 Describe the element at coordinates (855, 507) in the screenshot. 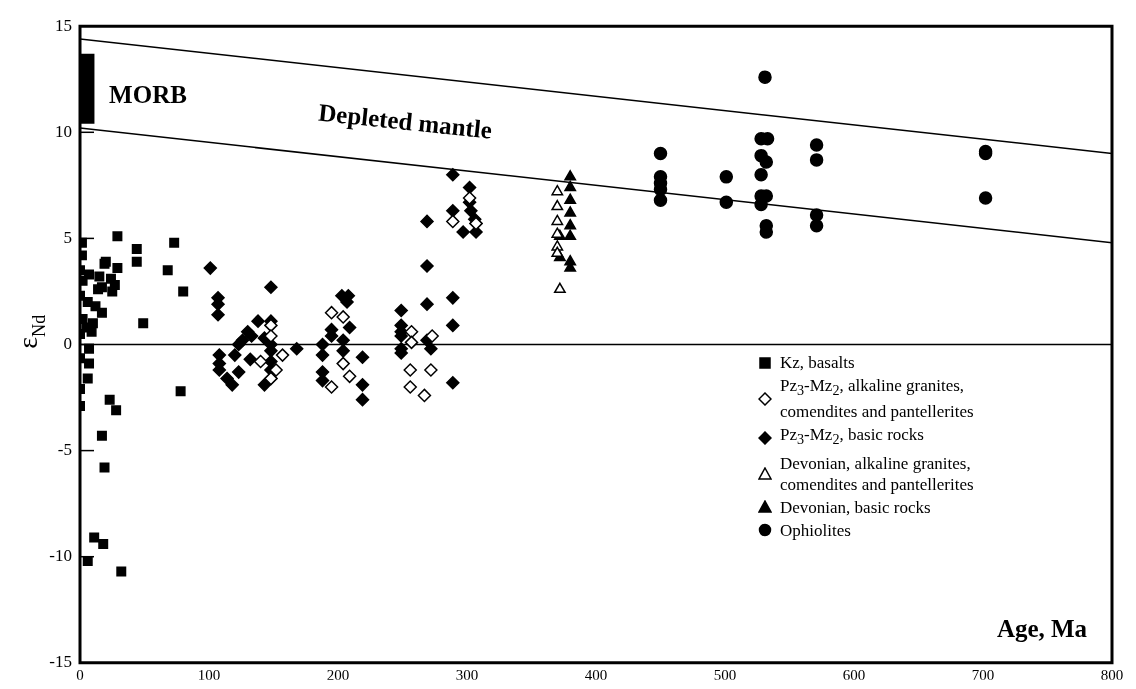

I see `legend-label: Devonian, basic rocks` at that location.